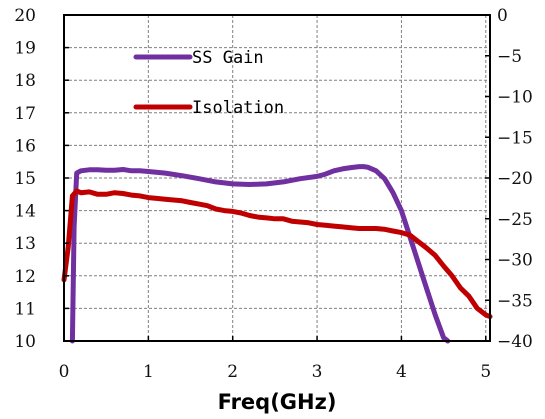 The width and height of the screenshot is (545, 419). I want to click on y2-tick-label: −40, so click(515, 342).